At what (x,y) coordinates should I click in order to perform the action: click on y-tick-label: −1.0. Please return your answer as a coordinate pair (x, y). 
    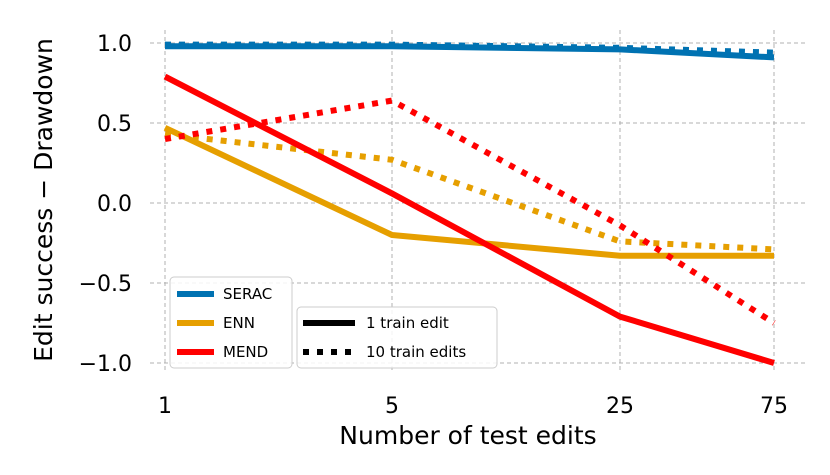
    Looking at the image, I should click on (105, 364).